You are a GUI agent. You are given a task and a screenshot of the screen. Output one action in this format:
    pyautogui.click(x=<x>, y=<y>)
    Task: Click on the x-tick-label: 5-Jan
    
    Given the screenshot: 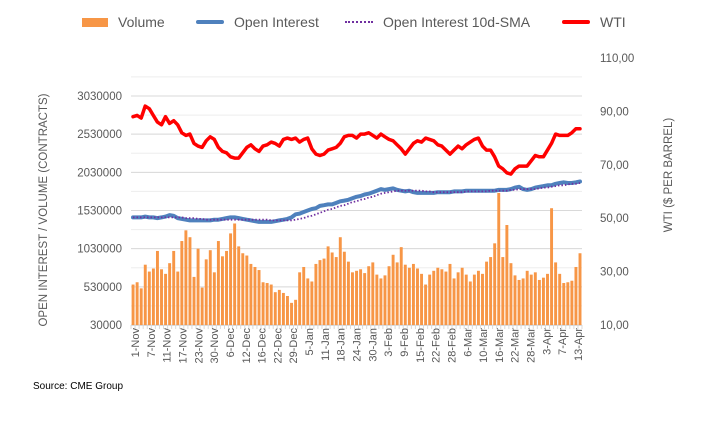 What is the action you would take?
    pyautogui.click(x=310, y=342)
    